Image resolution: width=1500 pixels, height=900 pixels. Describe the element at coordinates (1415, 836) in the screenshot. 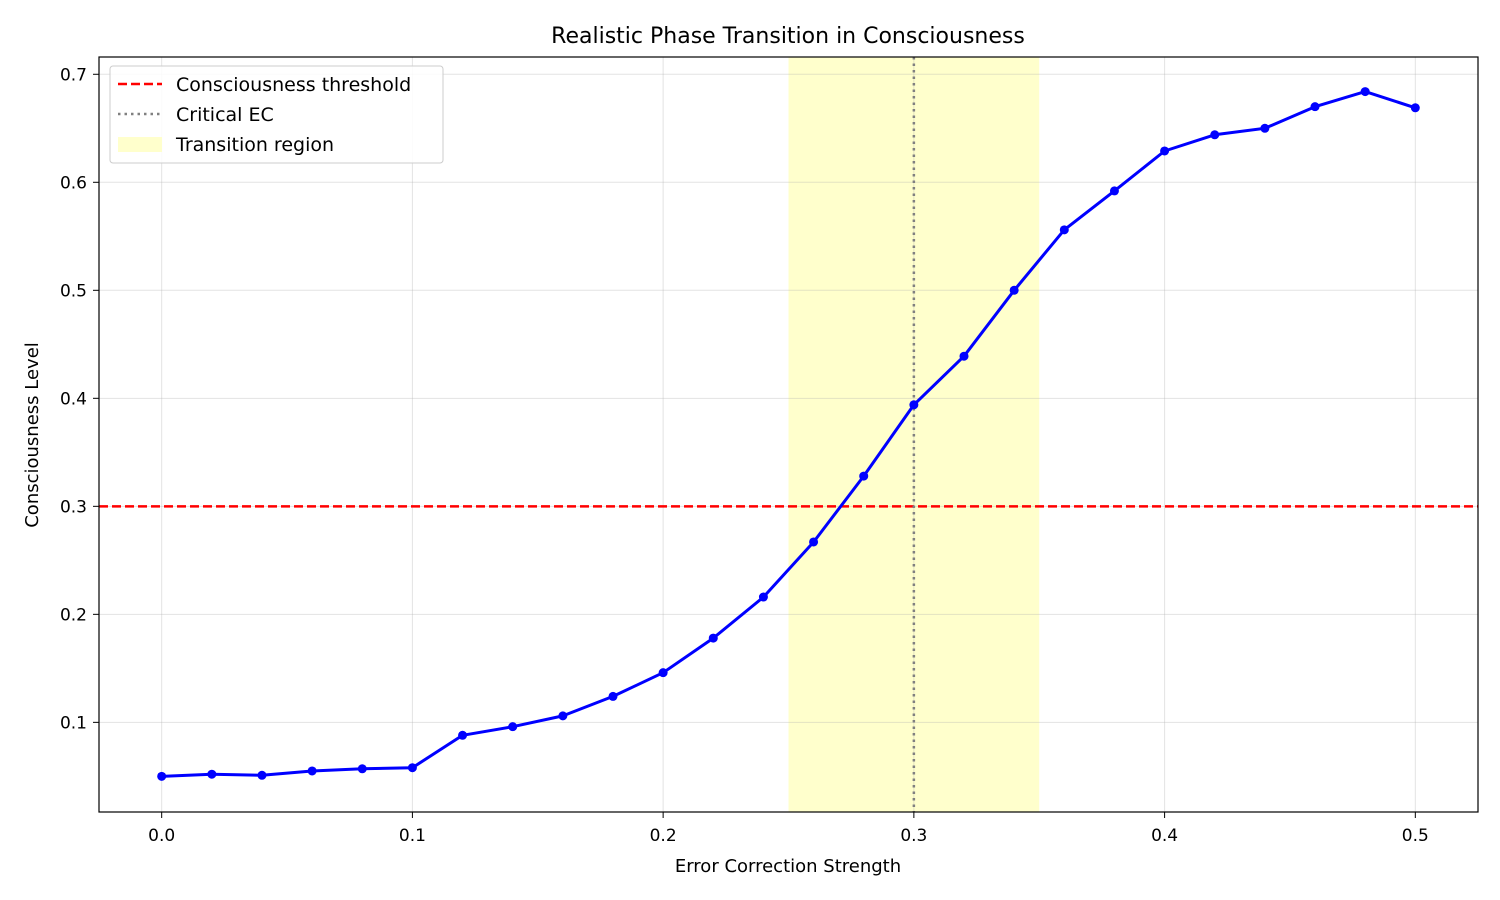

I see `x-tick-label: 0.5` at that location.